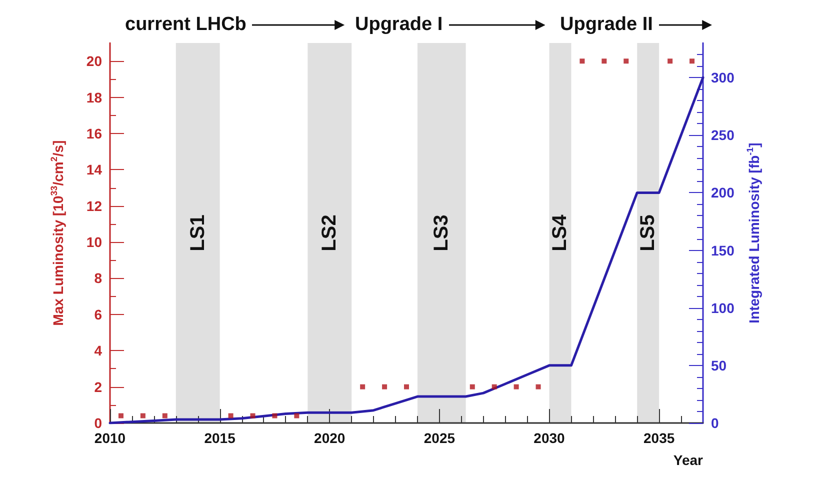  I want to click on y-tick-label: 4, so click(98, 350).